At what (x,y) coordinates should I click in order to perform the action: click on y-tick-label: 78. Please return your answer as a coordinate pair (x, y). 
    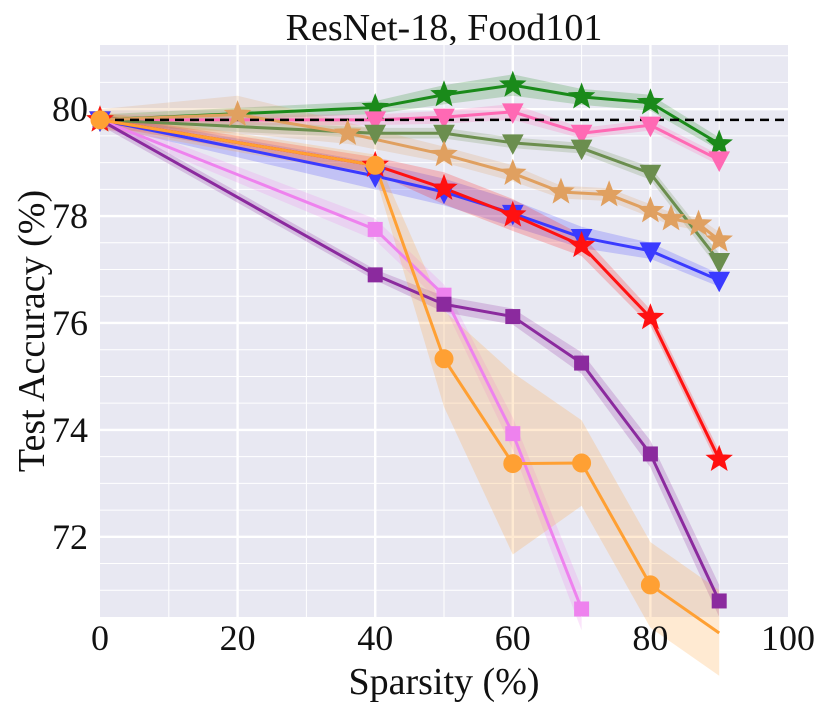
    Looking at the image, I should click on (70, 216).